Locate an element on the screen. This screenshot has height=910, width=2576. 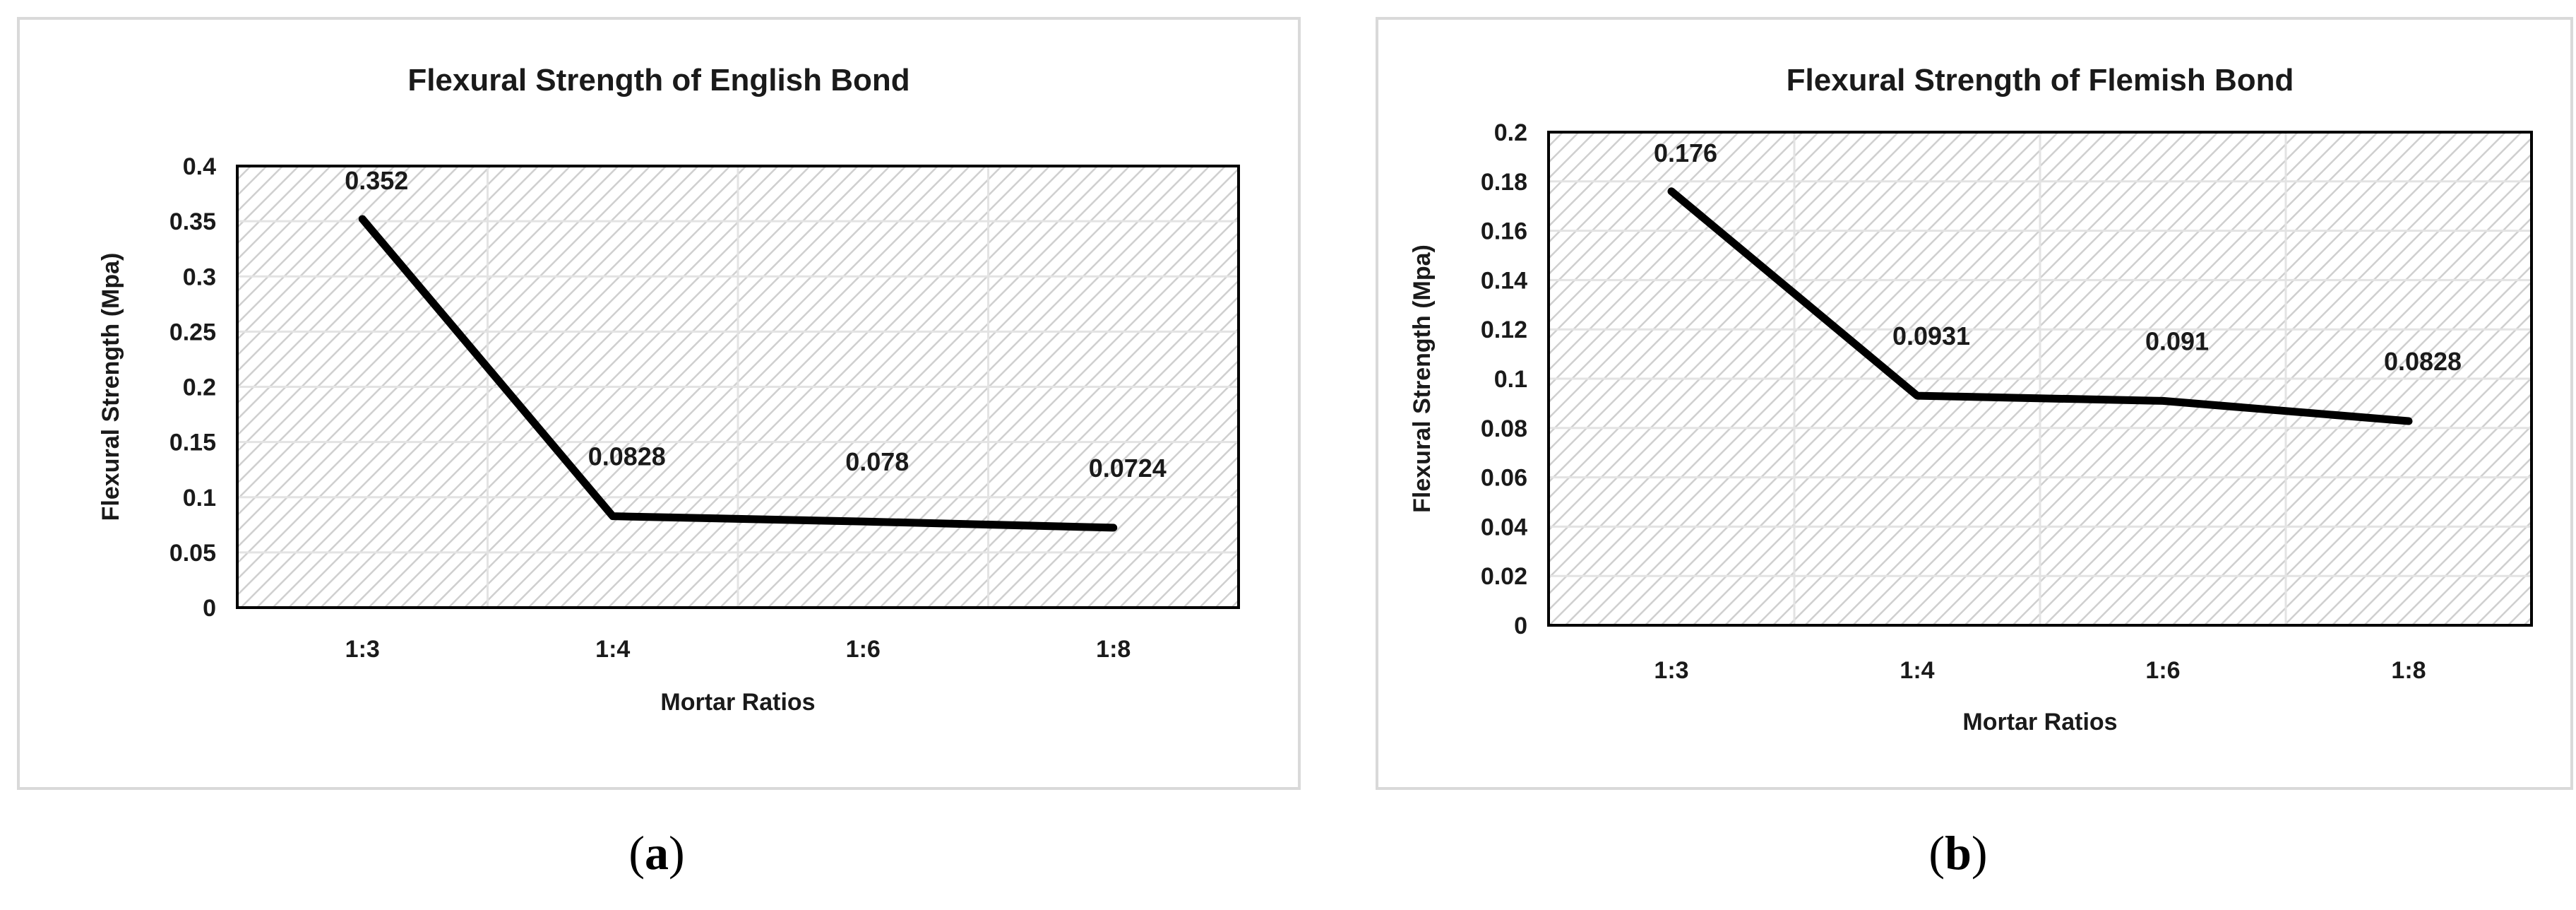
data-label: 0.352 is located at coordinates (376, 181).